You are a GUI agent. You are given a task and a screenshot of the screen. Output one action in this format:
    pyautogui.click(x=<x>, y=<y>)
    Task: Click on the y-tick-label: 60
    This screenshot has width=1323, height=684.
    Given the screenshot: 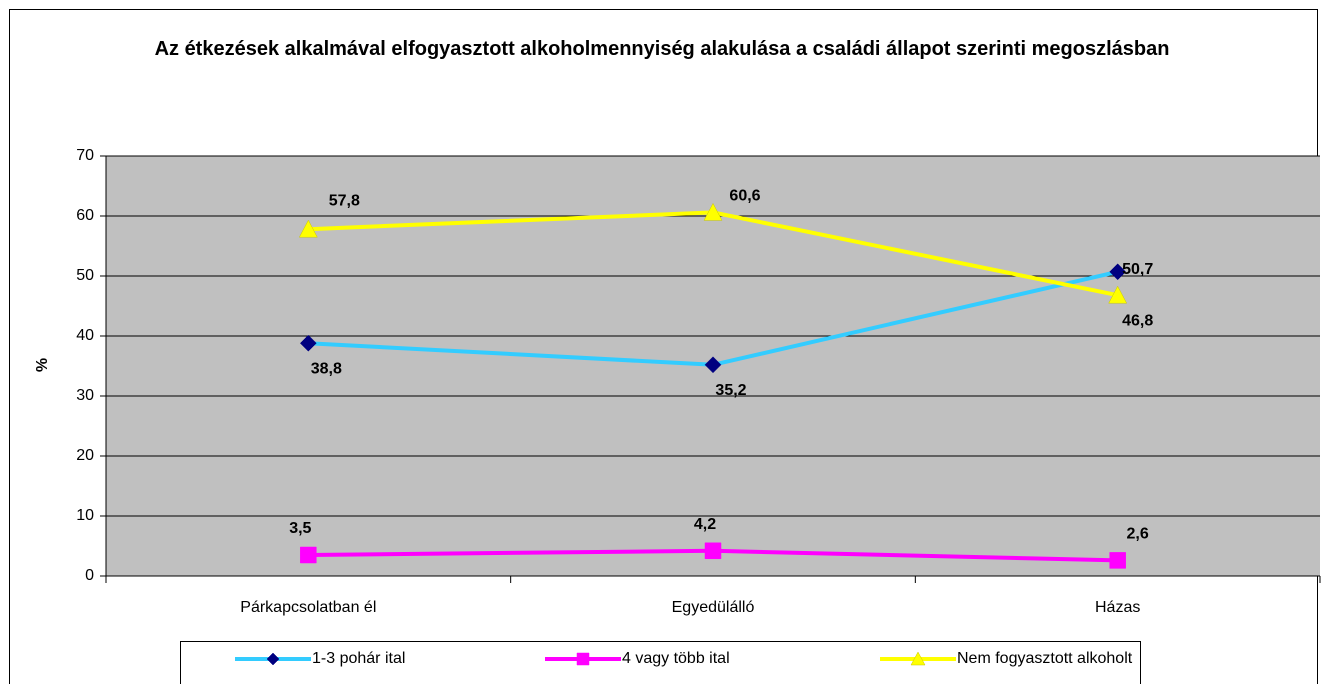 What is the action you would take?
    pyautogui.click(x=85, y=215)
    